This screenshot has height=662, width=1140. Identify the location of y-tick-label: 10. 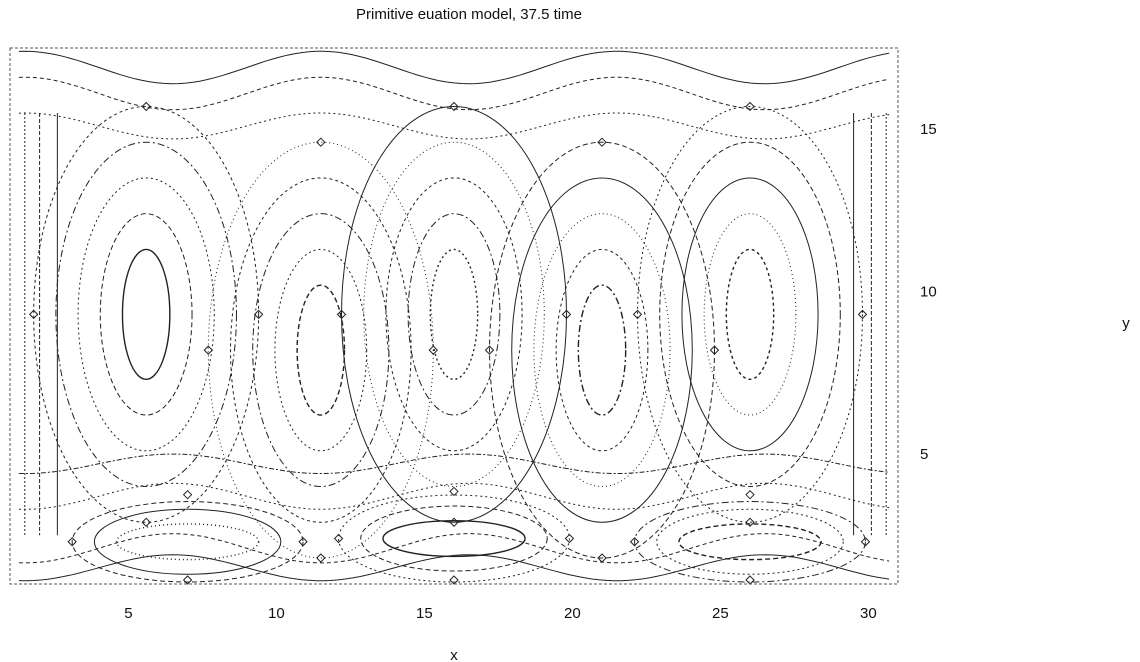
(928, 292).